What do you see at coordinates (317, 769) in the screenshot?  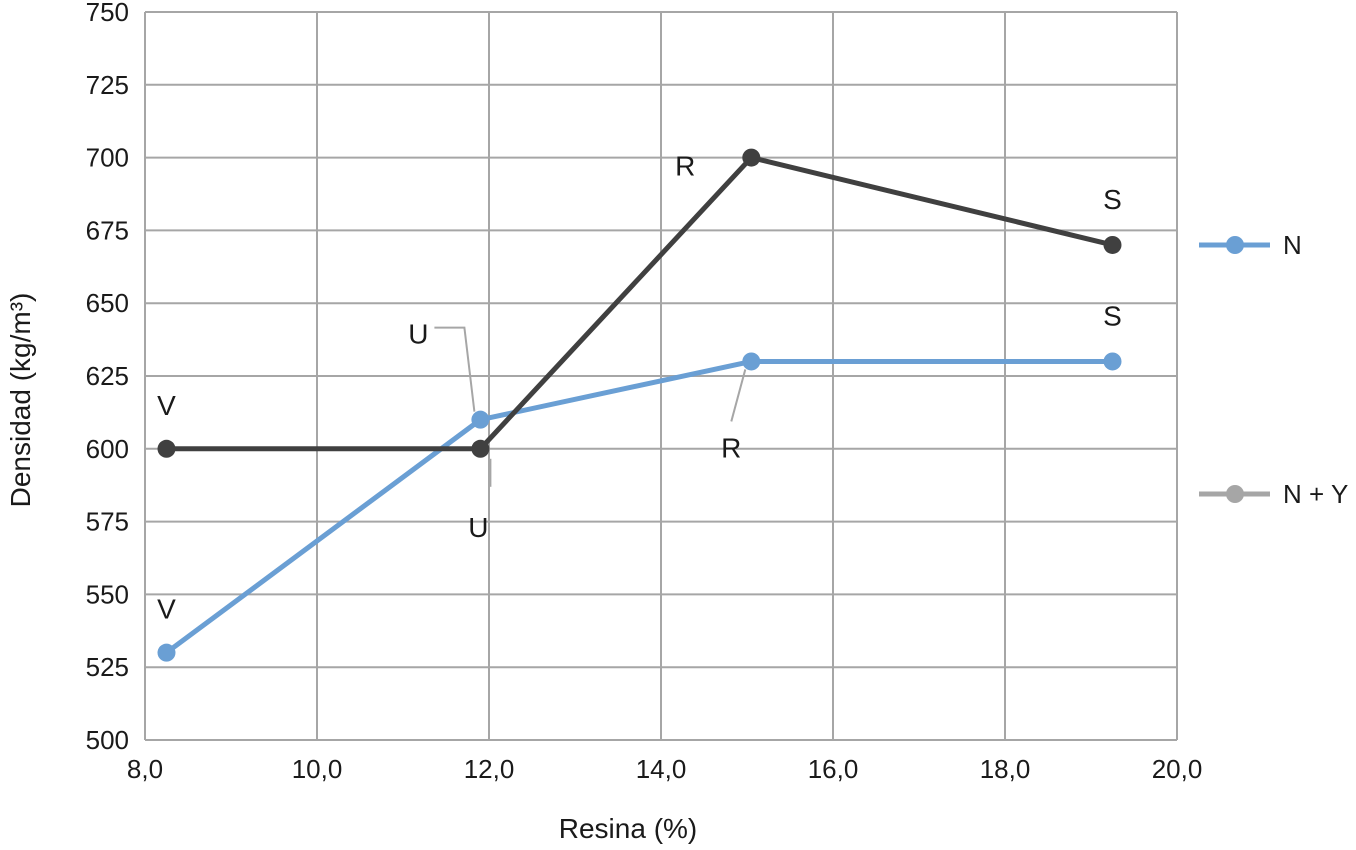 I see `x-tick-label: 10,0` at bounding box center [317, 769].